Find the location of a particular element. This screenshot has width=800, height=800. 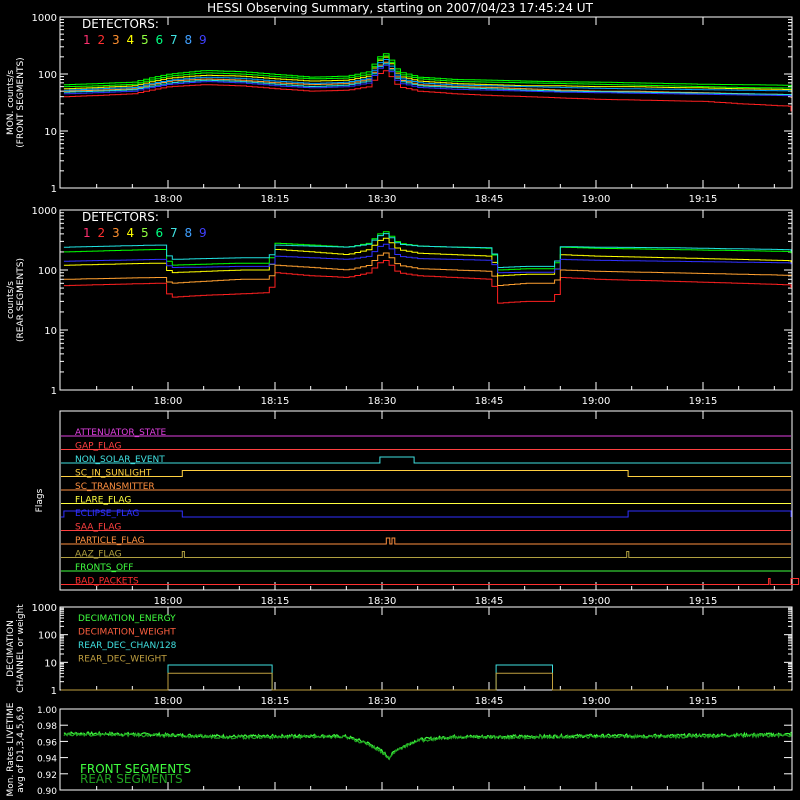

live-legend-item: REAR SEGMENTS is located at coordinates (131, 779).